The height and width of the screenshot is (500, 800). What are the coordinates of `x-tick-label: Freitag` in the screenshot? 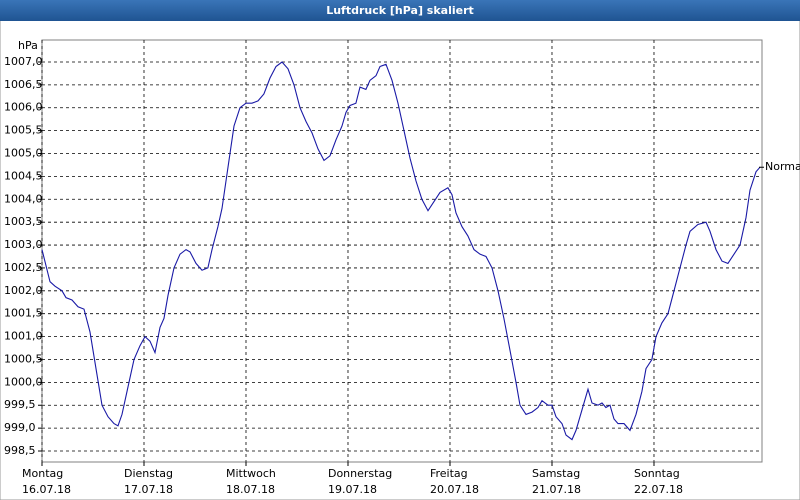 It's located at (449, 473).